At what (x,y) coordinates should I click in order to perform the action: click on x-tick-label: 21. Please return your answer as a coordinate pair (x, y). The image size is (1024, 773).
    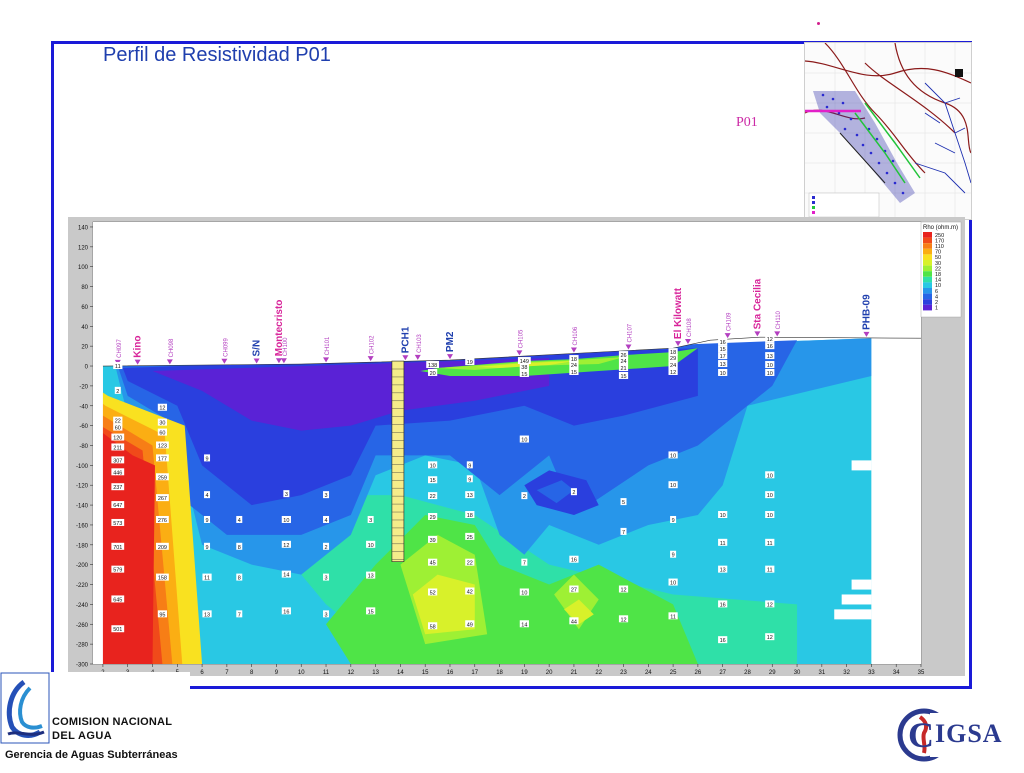
    Looking at the image, I should click on (574, 673).